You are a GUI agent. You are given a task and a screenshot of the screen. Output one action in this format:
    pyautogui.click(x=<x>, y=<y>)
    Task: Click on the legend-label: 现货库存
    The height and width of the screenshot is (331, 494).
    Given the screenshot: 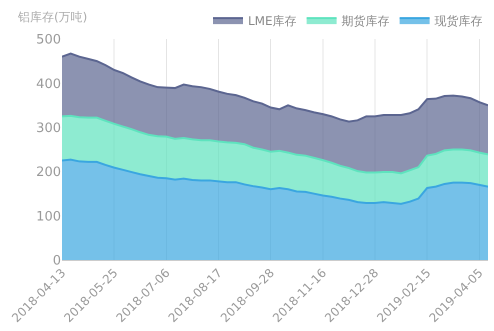 What is the action you would take?
    pyautogui.click(x=458, y=21)
    